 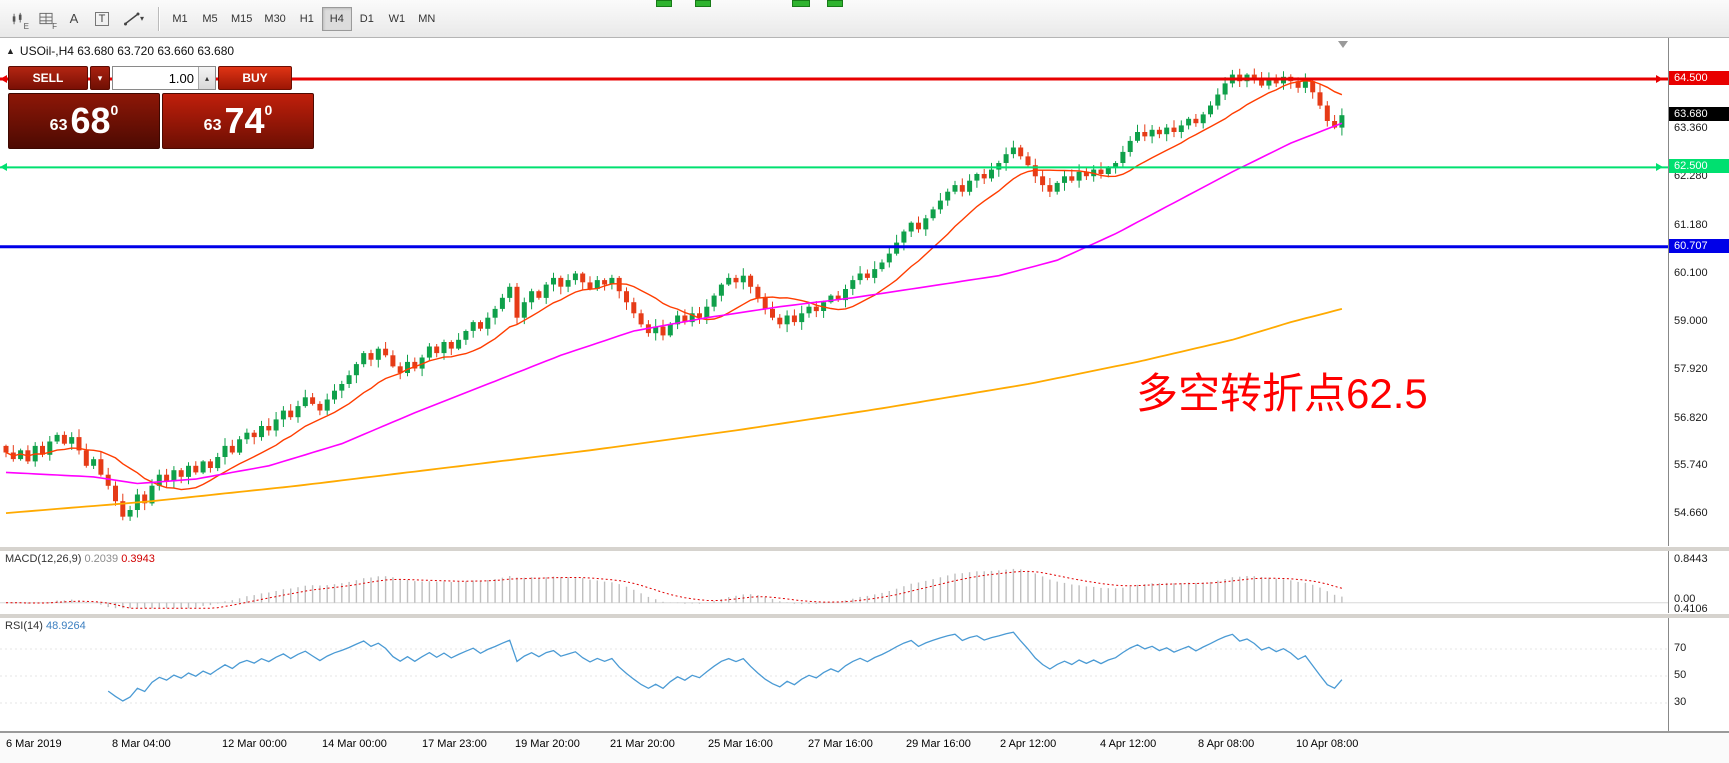 What do you see at coordinates (1691, 368) in the screenshot?
I see `price-axis-label: 57.920` at bounding box center [1691, 368].